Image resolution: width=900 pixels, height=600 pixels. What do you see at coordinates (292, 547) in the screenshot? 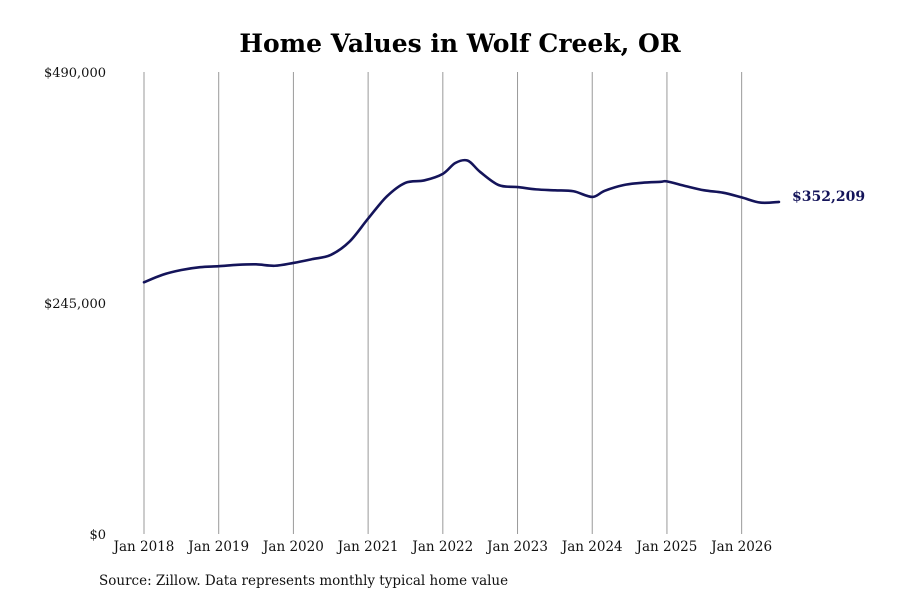
I see `x-tick-label: Jan 2020` at bounding box center [292, 547].